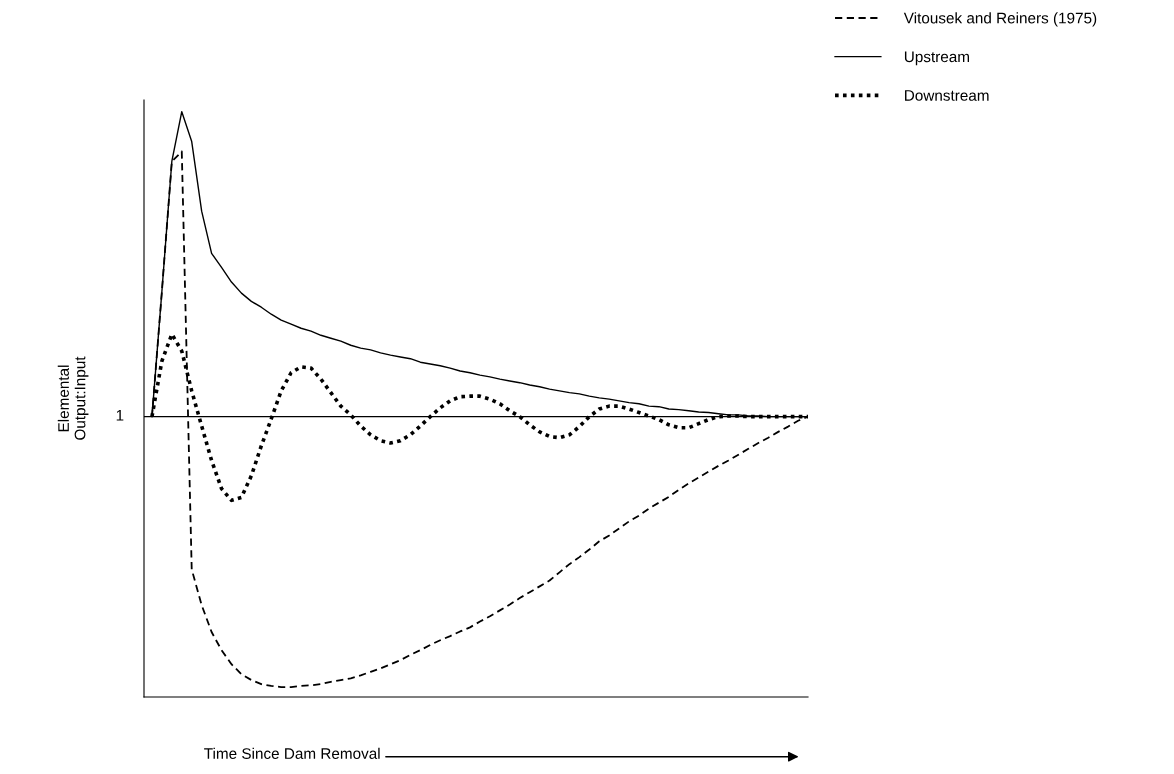 The height and width of the screenshot is (774, 1174). Describe the element at coordinates (1000, 19) in the screenshot. I see `legend-label: Vitousek and Reiners (1975)` at that location.